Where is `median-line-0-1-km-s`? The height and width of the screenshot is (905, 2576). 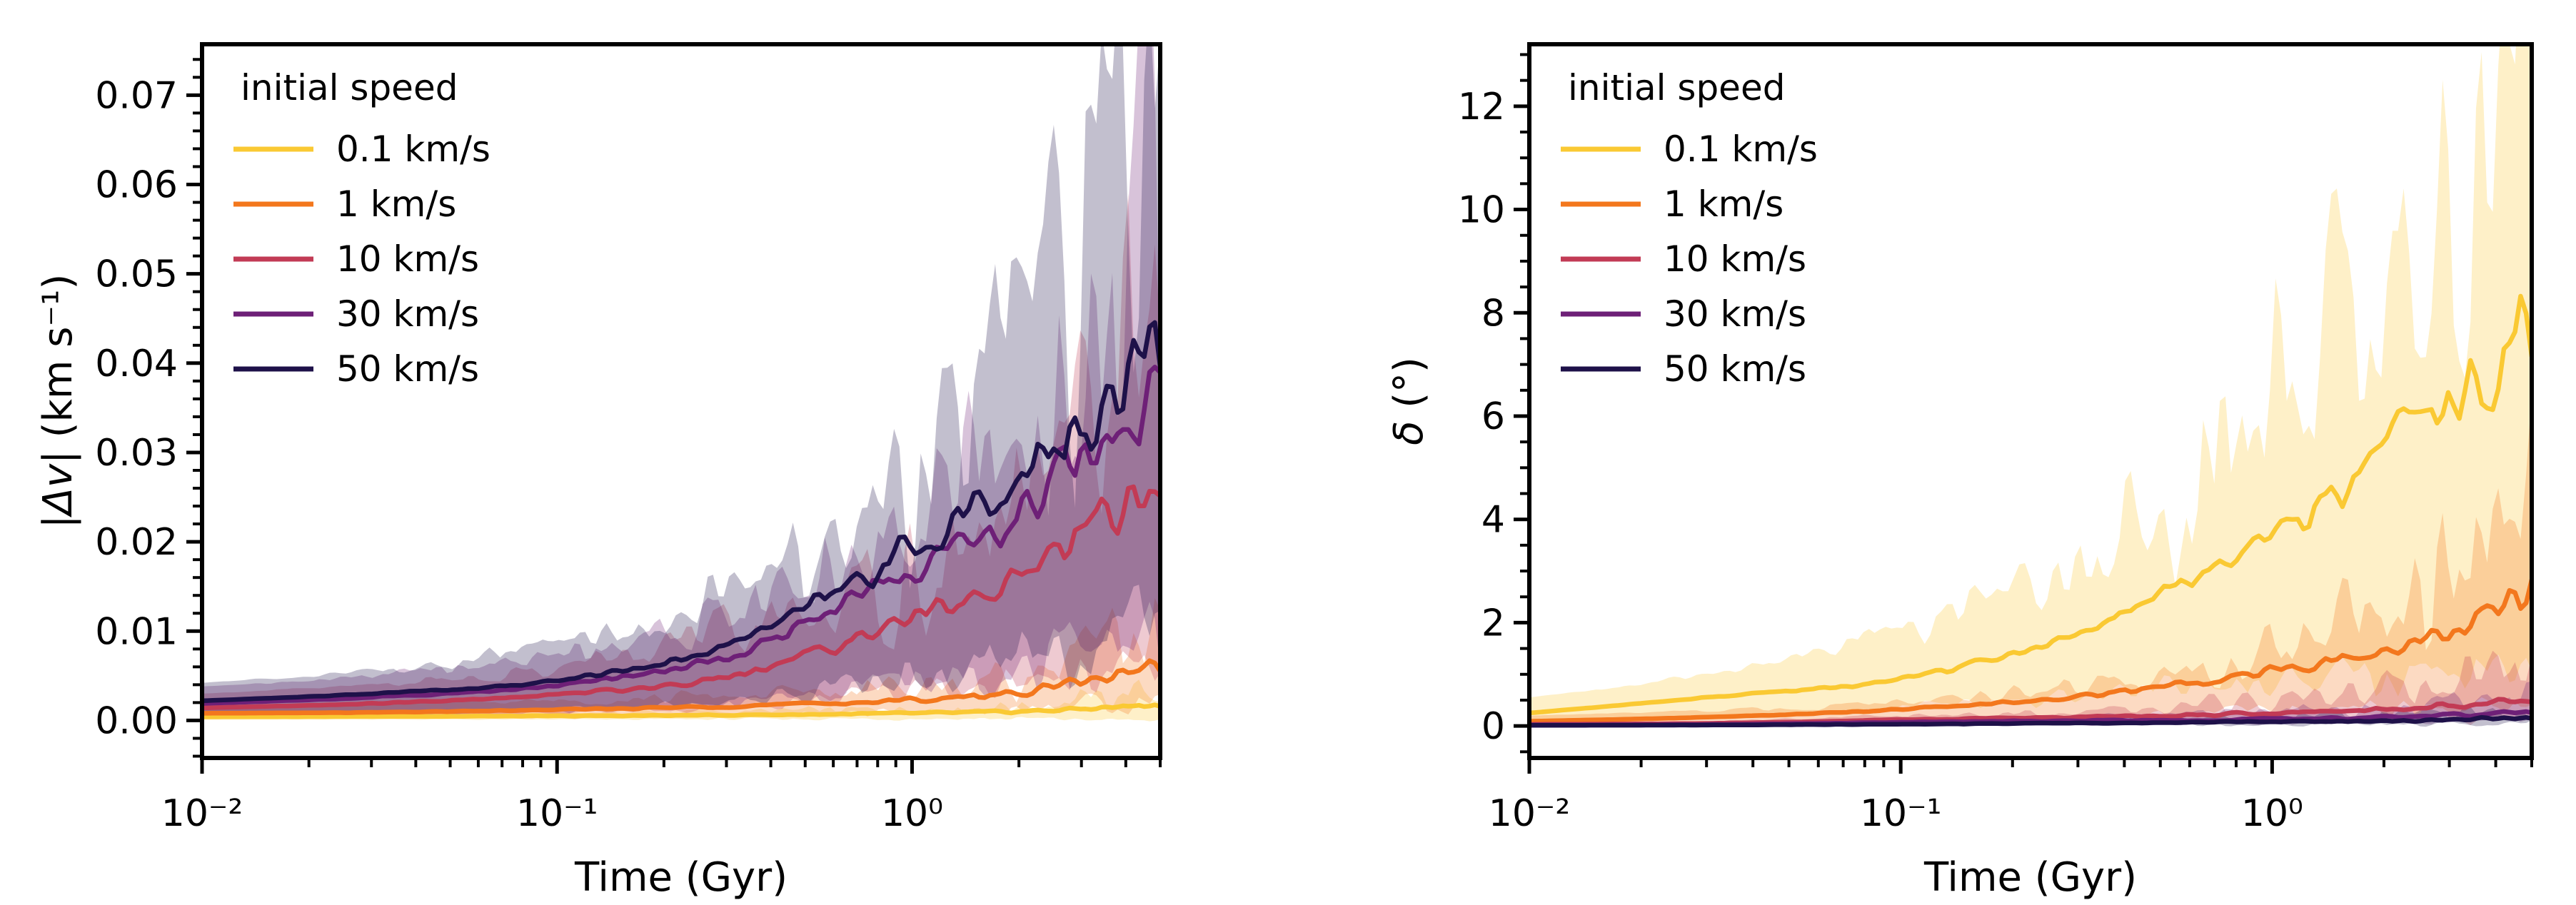 median-line-0-1-km-s is located at coordinates (681, 710).